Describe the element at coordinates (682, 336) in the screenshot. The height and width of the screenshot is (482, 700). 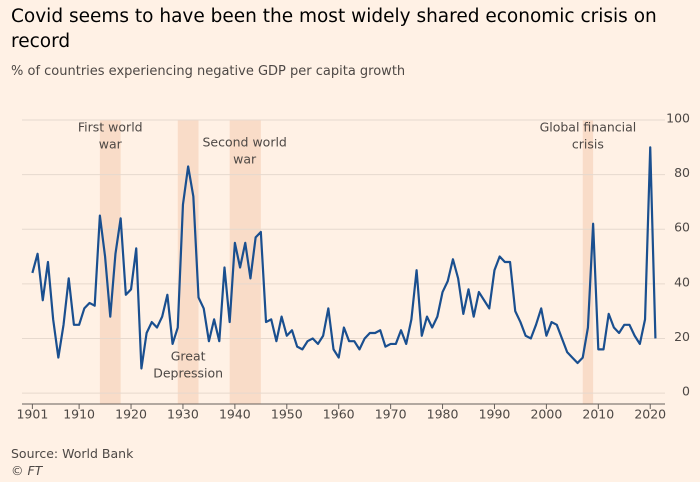
I see `y-tick-label: 20` at that location.